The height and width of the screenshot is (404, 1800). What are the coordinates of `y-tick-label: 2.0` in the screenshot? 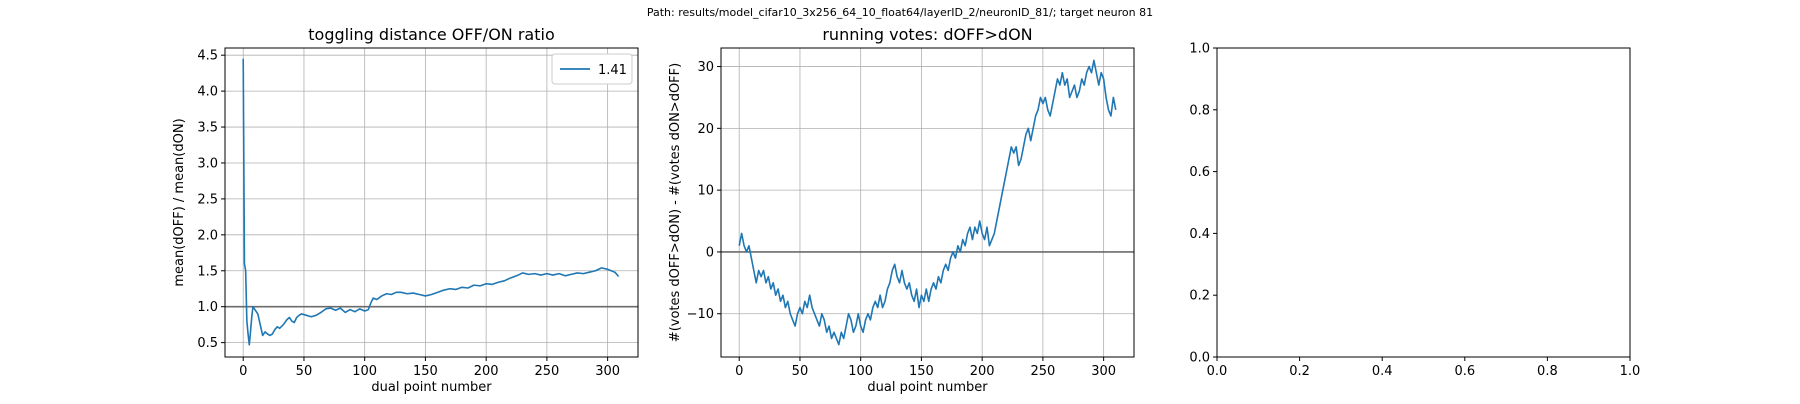 It's located at (207, 235).